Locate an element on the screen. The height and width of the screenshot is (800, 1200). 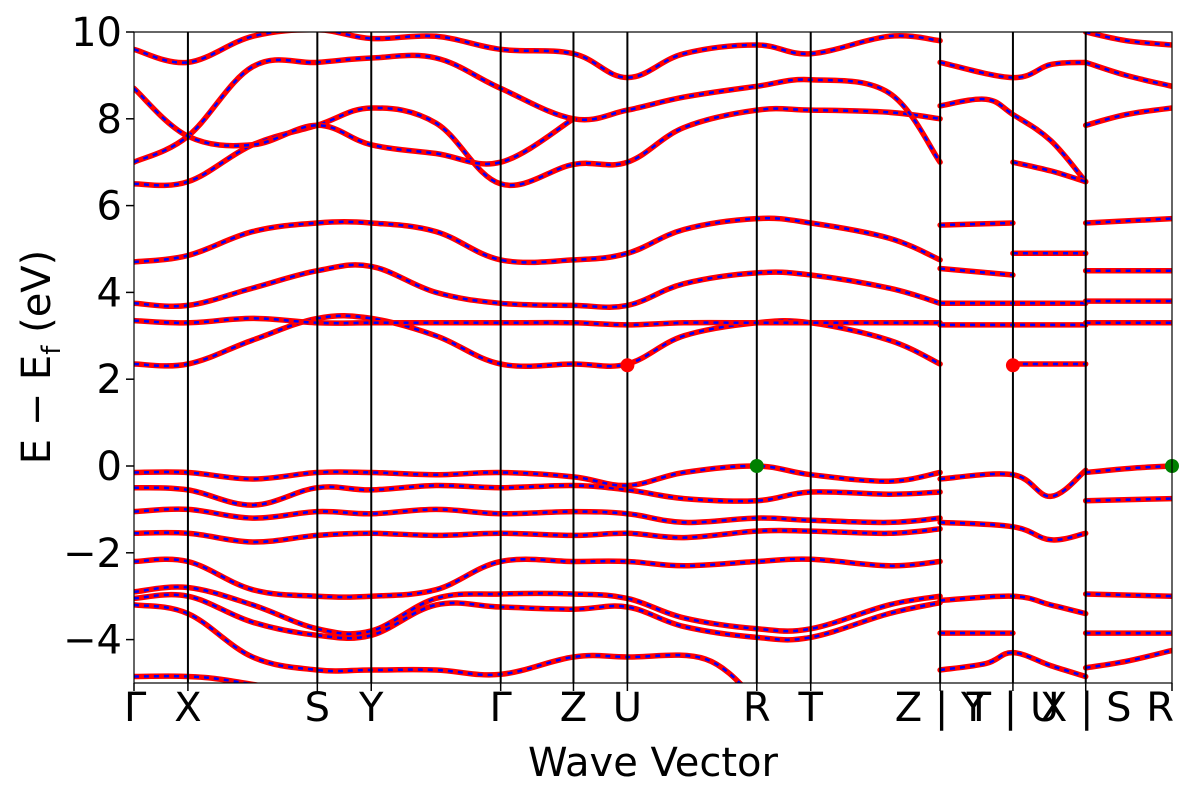
x-tick-label: T | U is located at coordinates (1013, 708).